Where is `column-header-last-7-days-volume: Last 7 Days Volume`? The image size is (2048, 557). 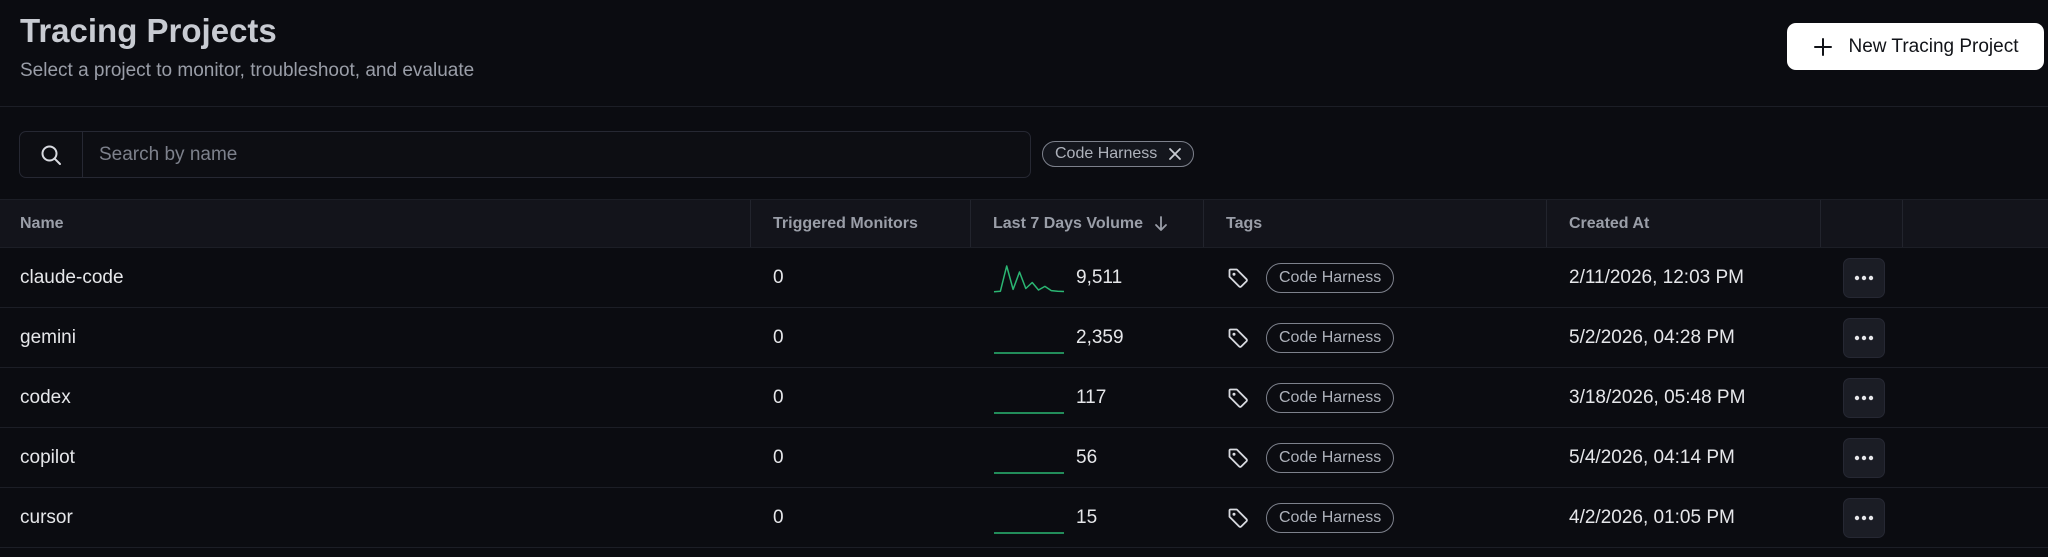 column-header-last-7-days-volume: Last 7 Days Volume is located at coordinates (1087, 223).